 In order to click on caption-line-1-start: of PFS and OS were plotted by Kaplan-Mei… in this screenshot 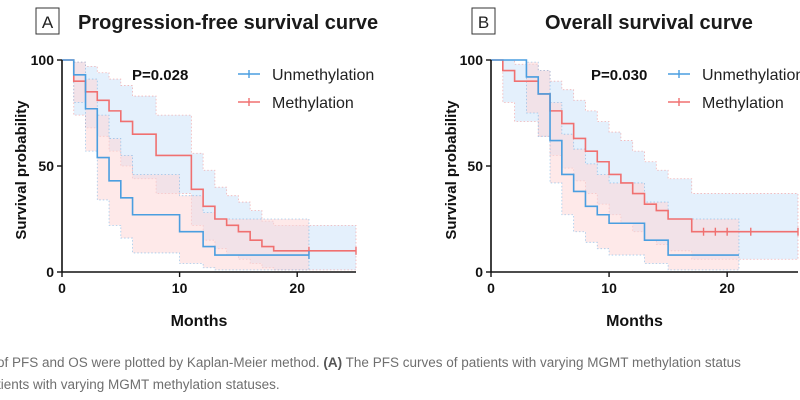, I will do `click(162, 362)`.